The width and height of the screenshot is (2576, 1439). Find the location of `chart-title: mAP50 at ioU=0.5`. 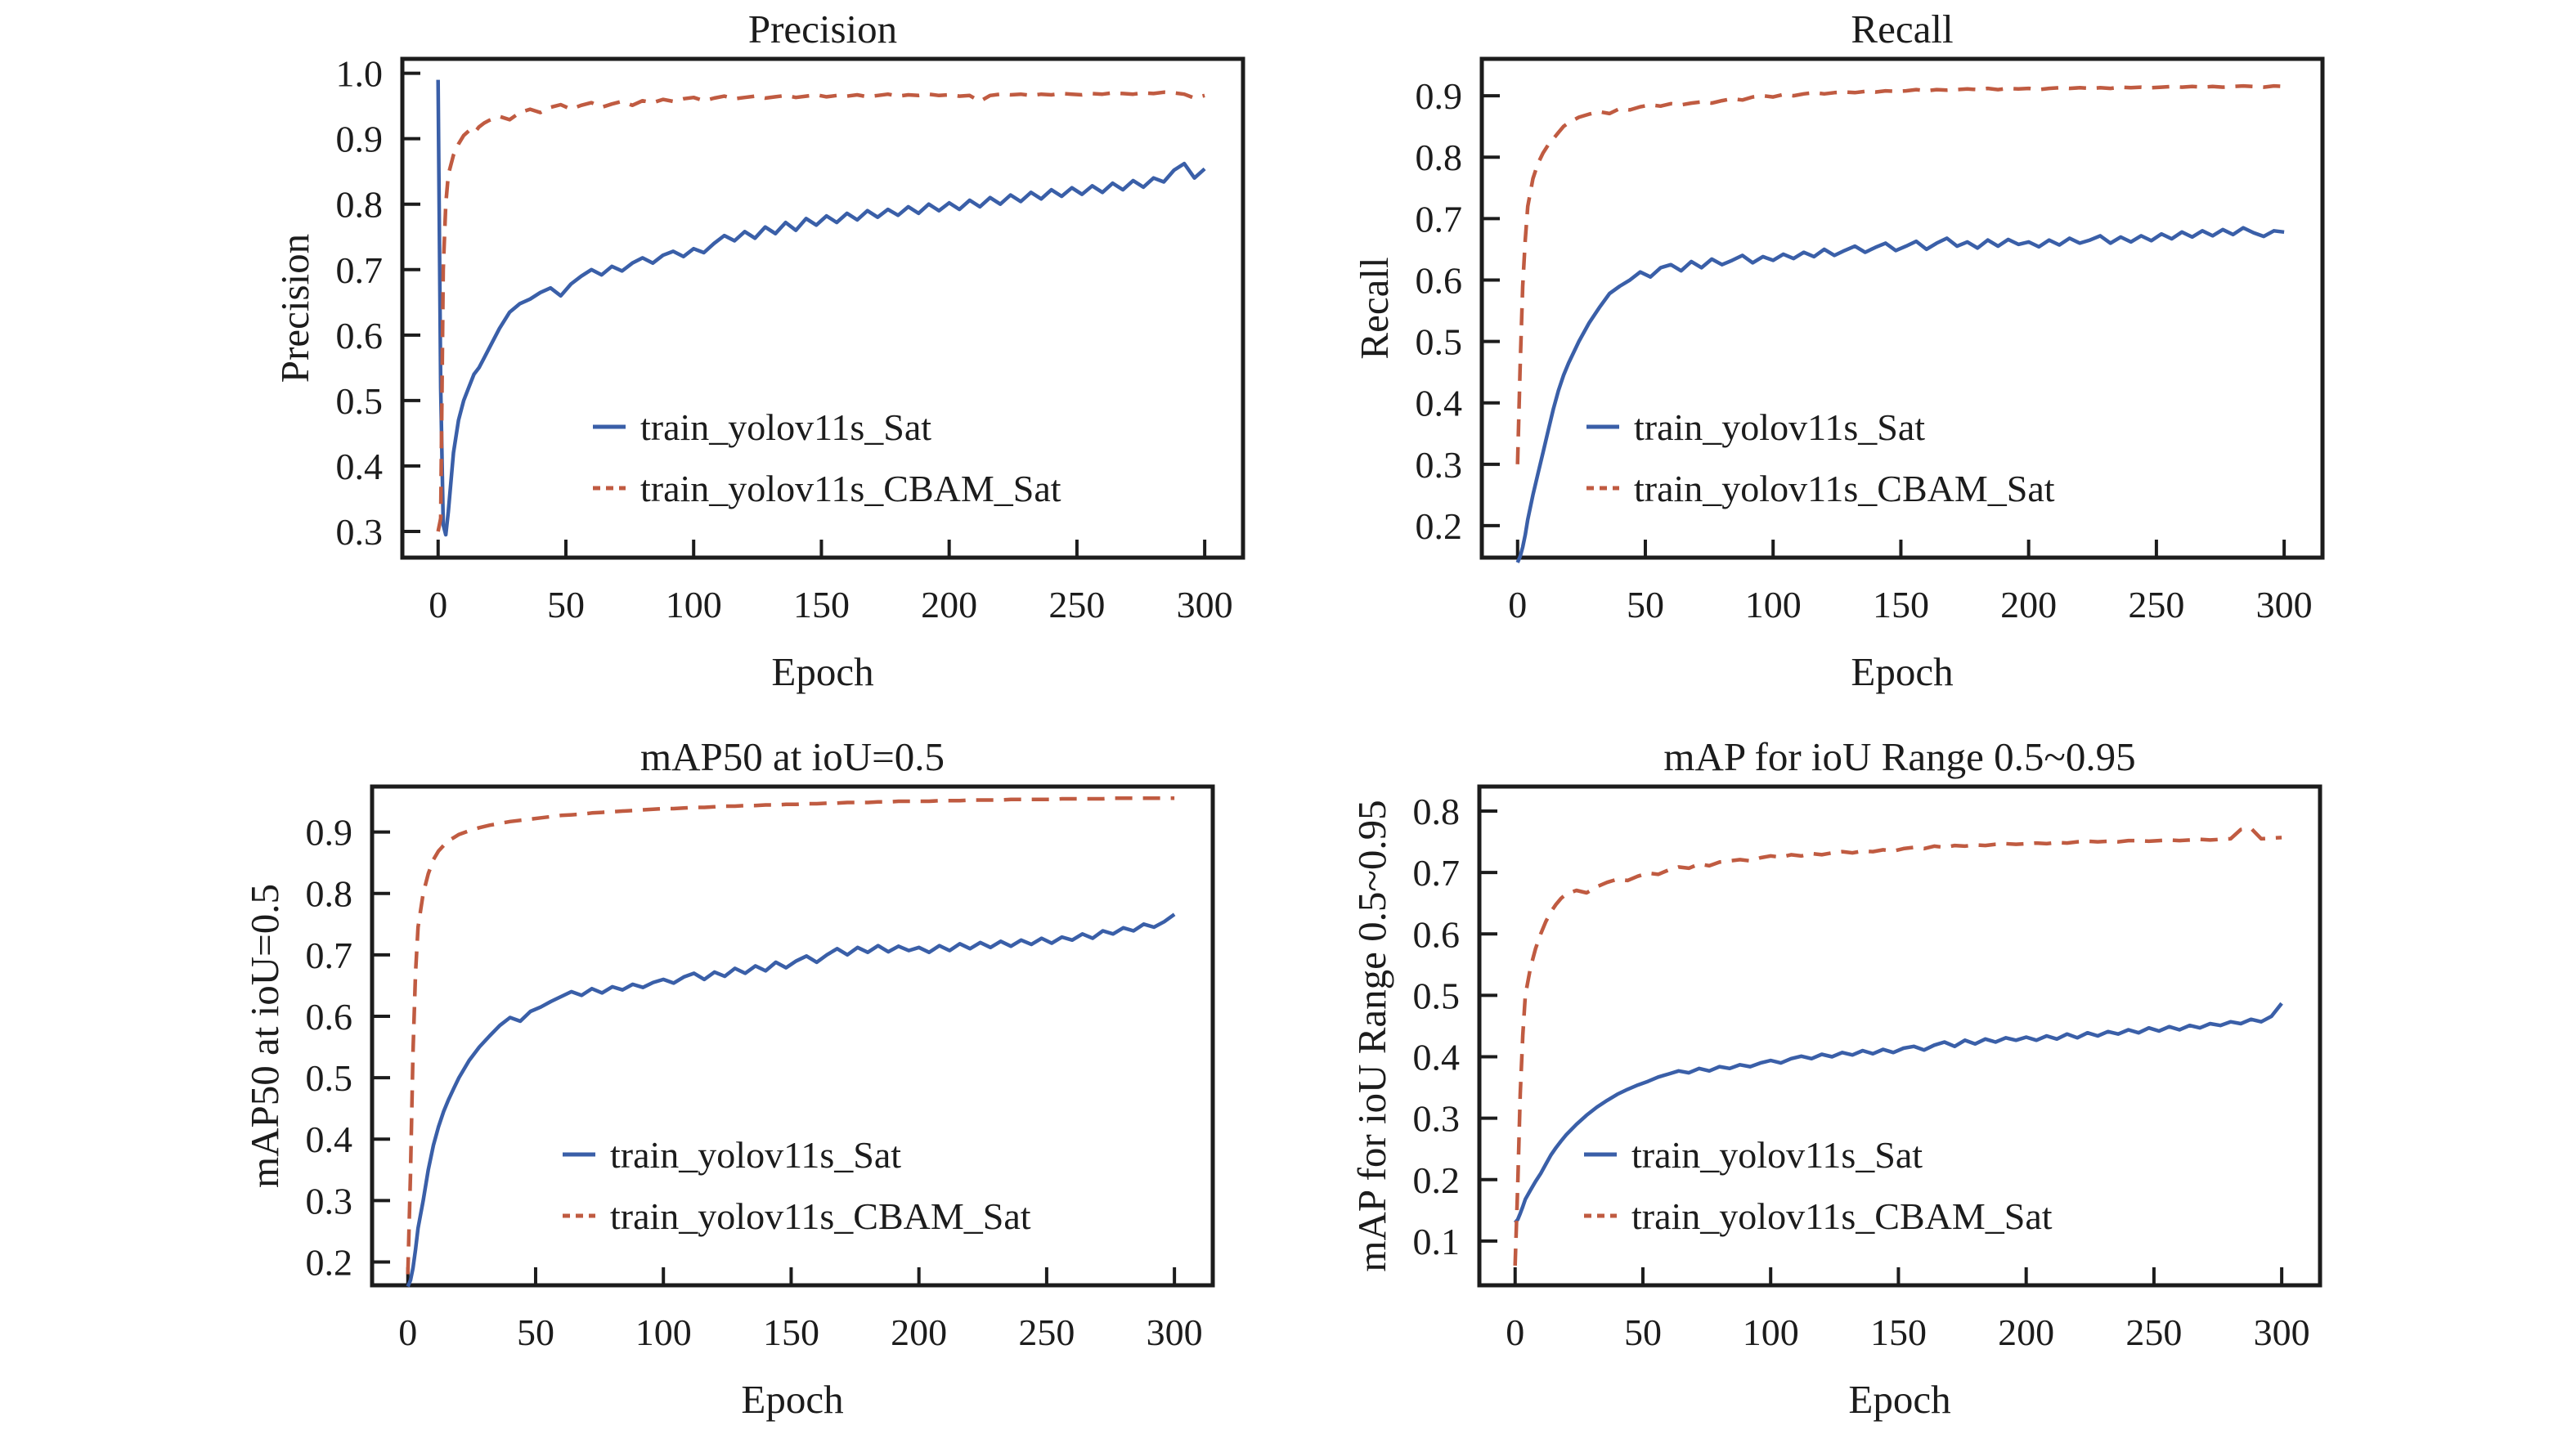

chart-title: mAP50 at ioU=0.5 is located at coordinates (793, 756).